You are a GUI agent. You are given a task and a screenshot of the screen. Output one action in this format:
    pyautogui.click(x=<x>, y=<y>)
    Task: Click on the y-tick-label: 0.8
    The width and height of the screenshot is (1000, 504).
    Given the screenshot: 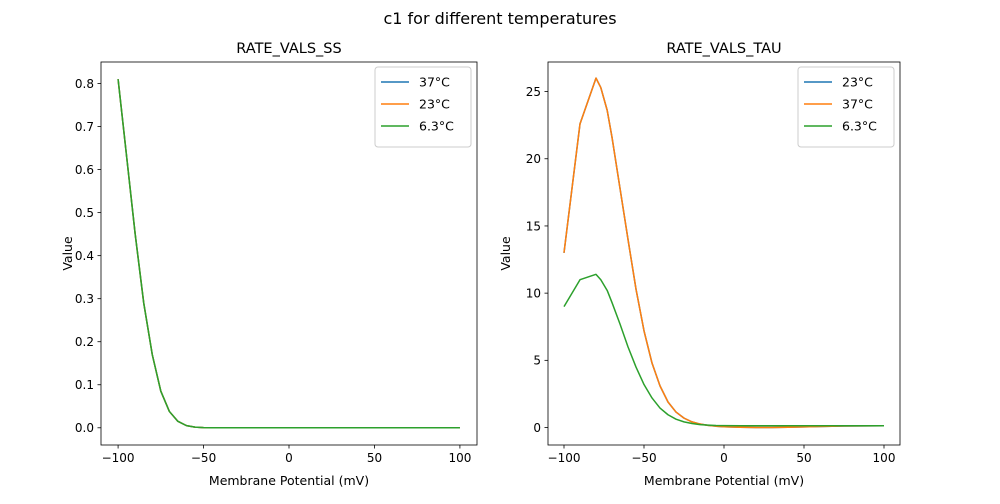 What is the action you would take?
    pyautogui.click(x=84, y=84)
    